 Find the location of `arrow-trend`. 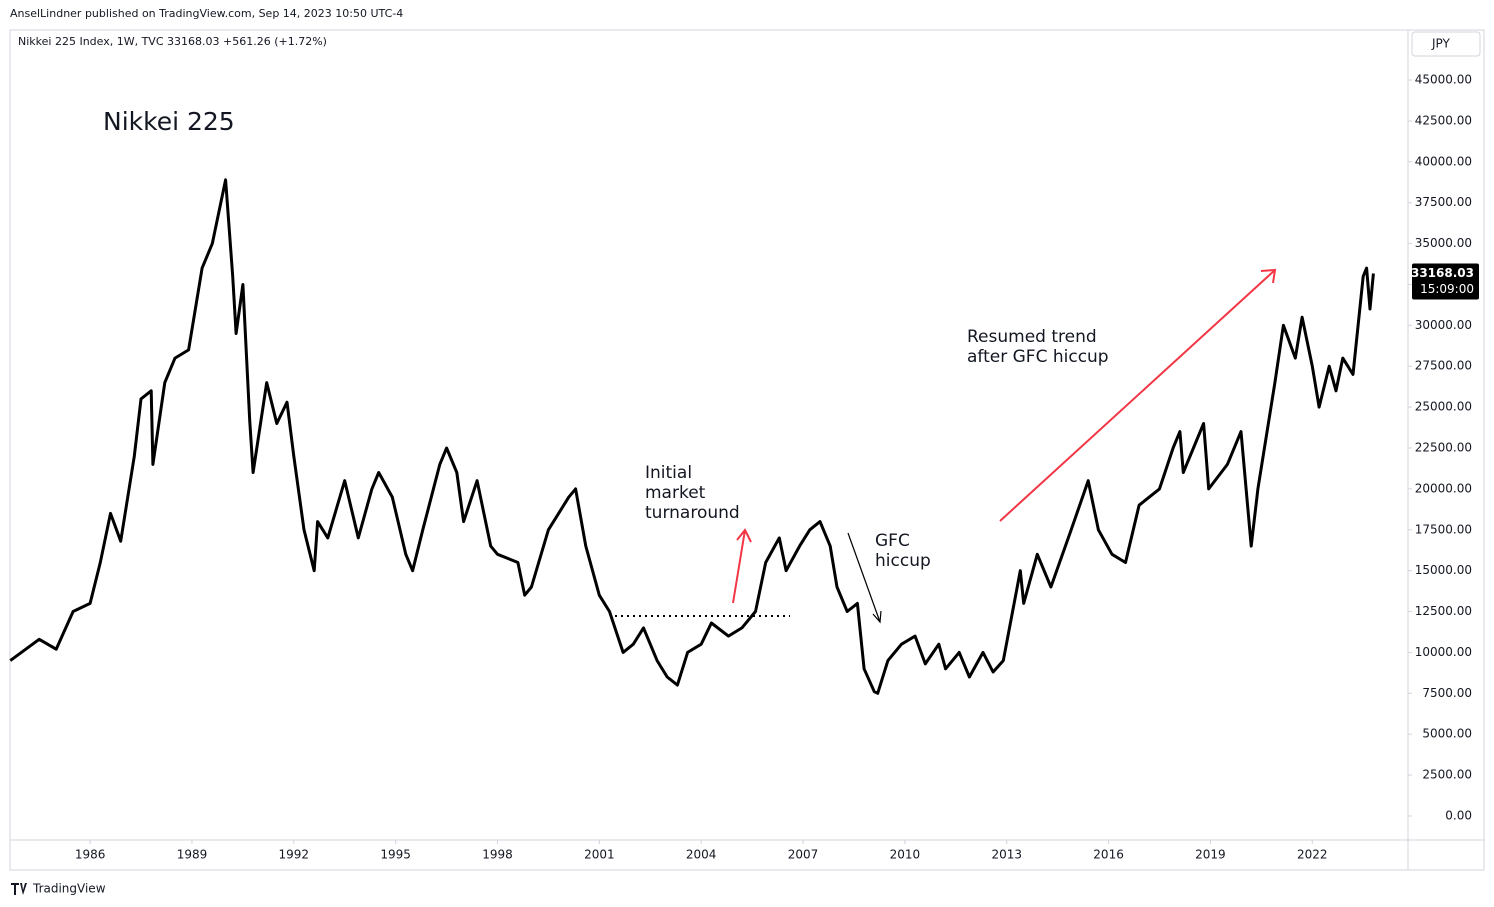

arrow-trend is located at coordinates (1138, 395).